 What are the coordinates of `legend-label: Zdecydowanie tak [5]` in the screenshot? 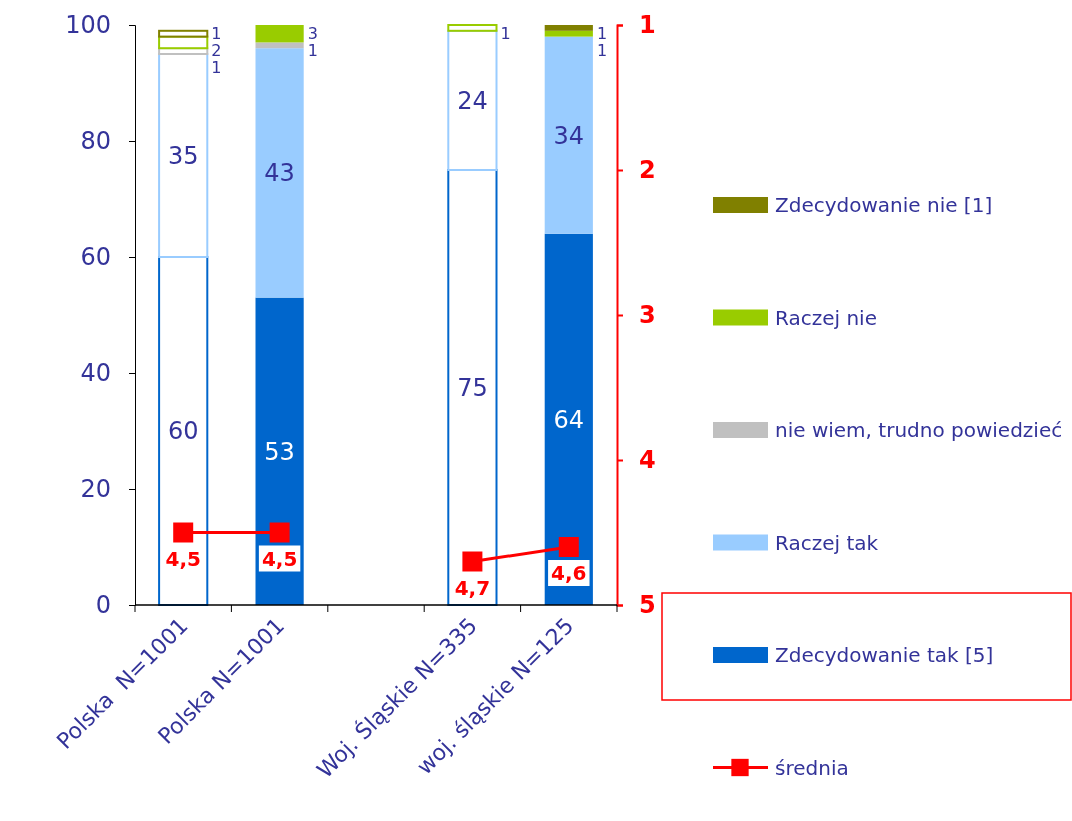 It's located at (884, 655).